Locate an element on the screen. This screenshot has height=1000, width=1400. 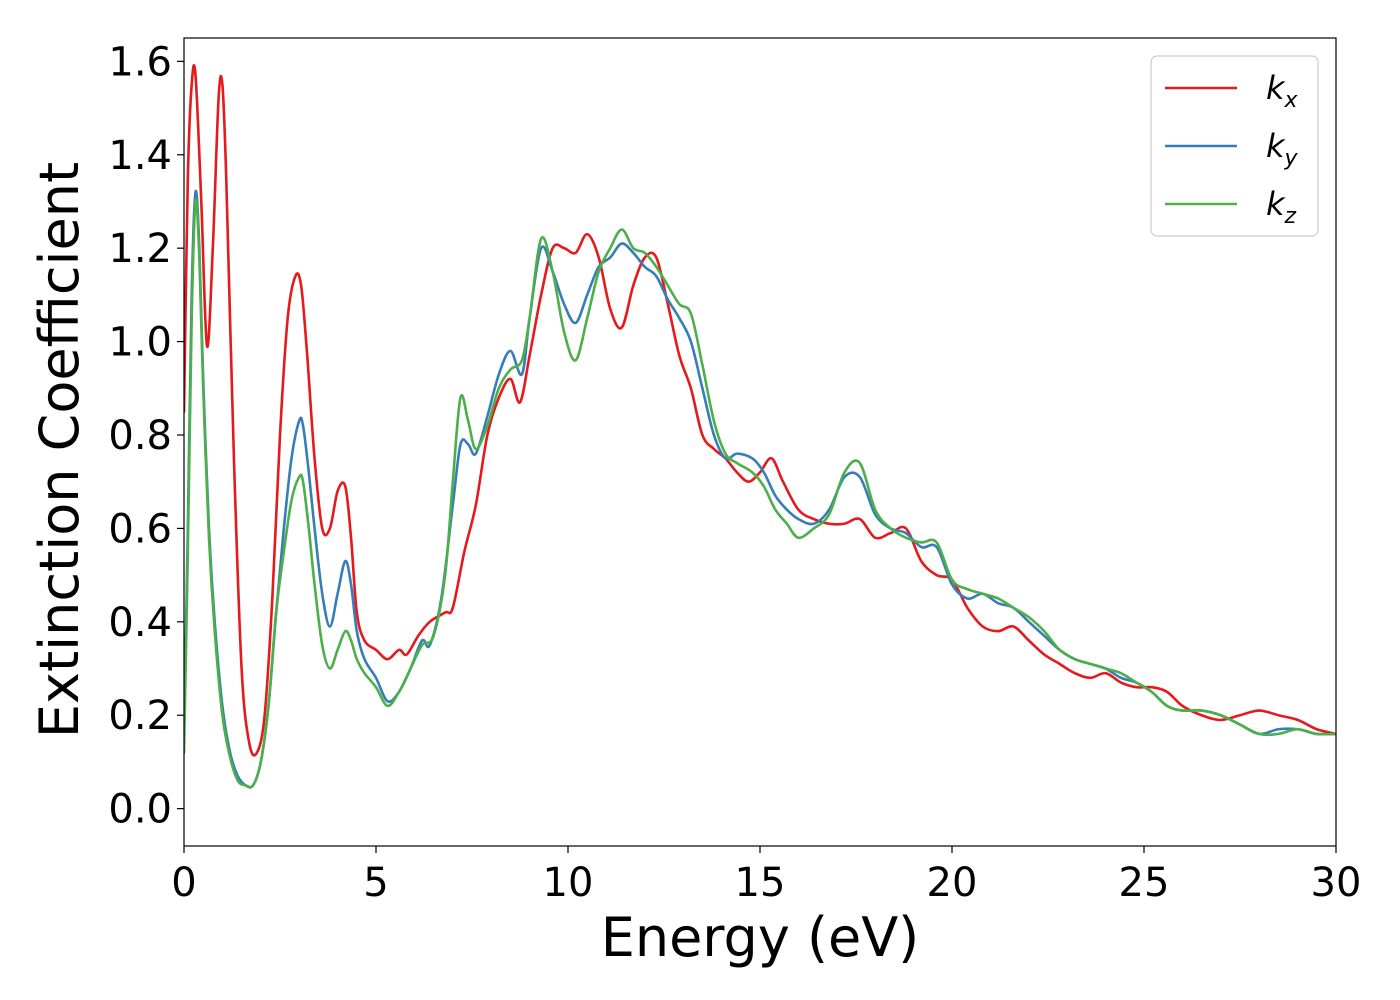
x-tick-label: 0 is located at coordinates (183, 883).